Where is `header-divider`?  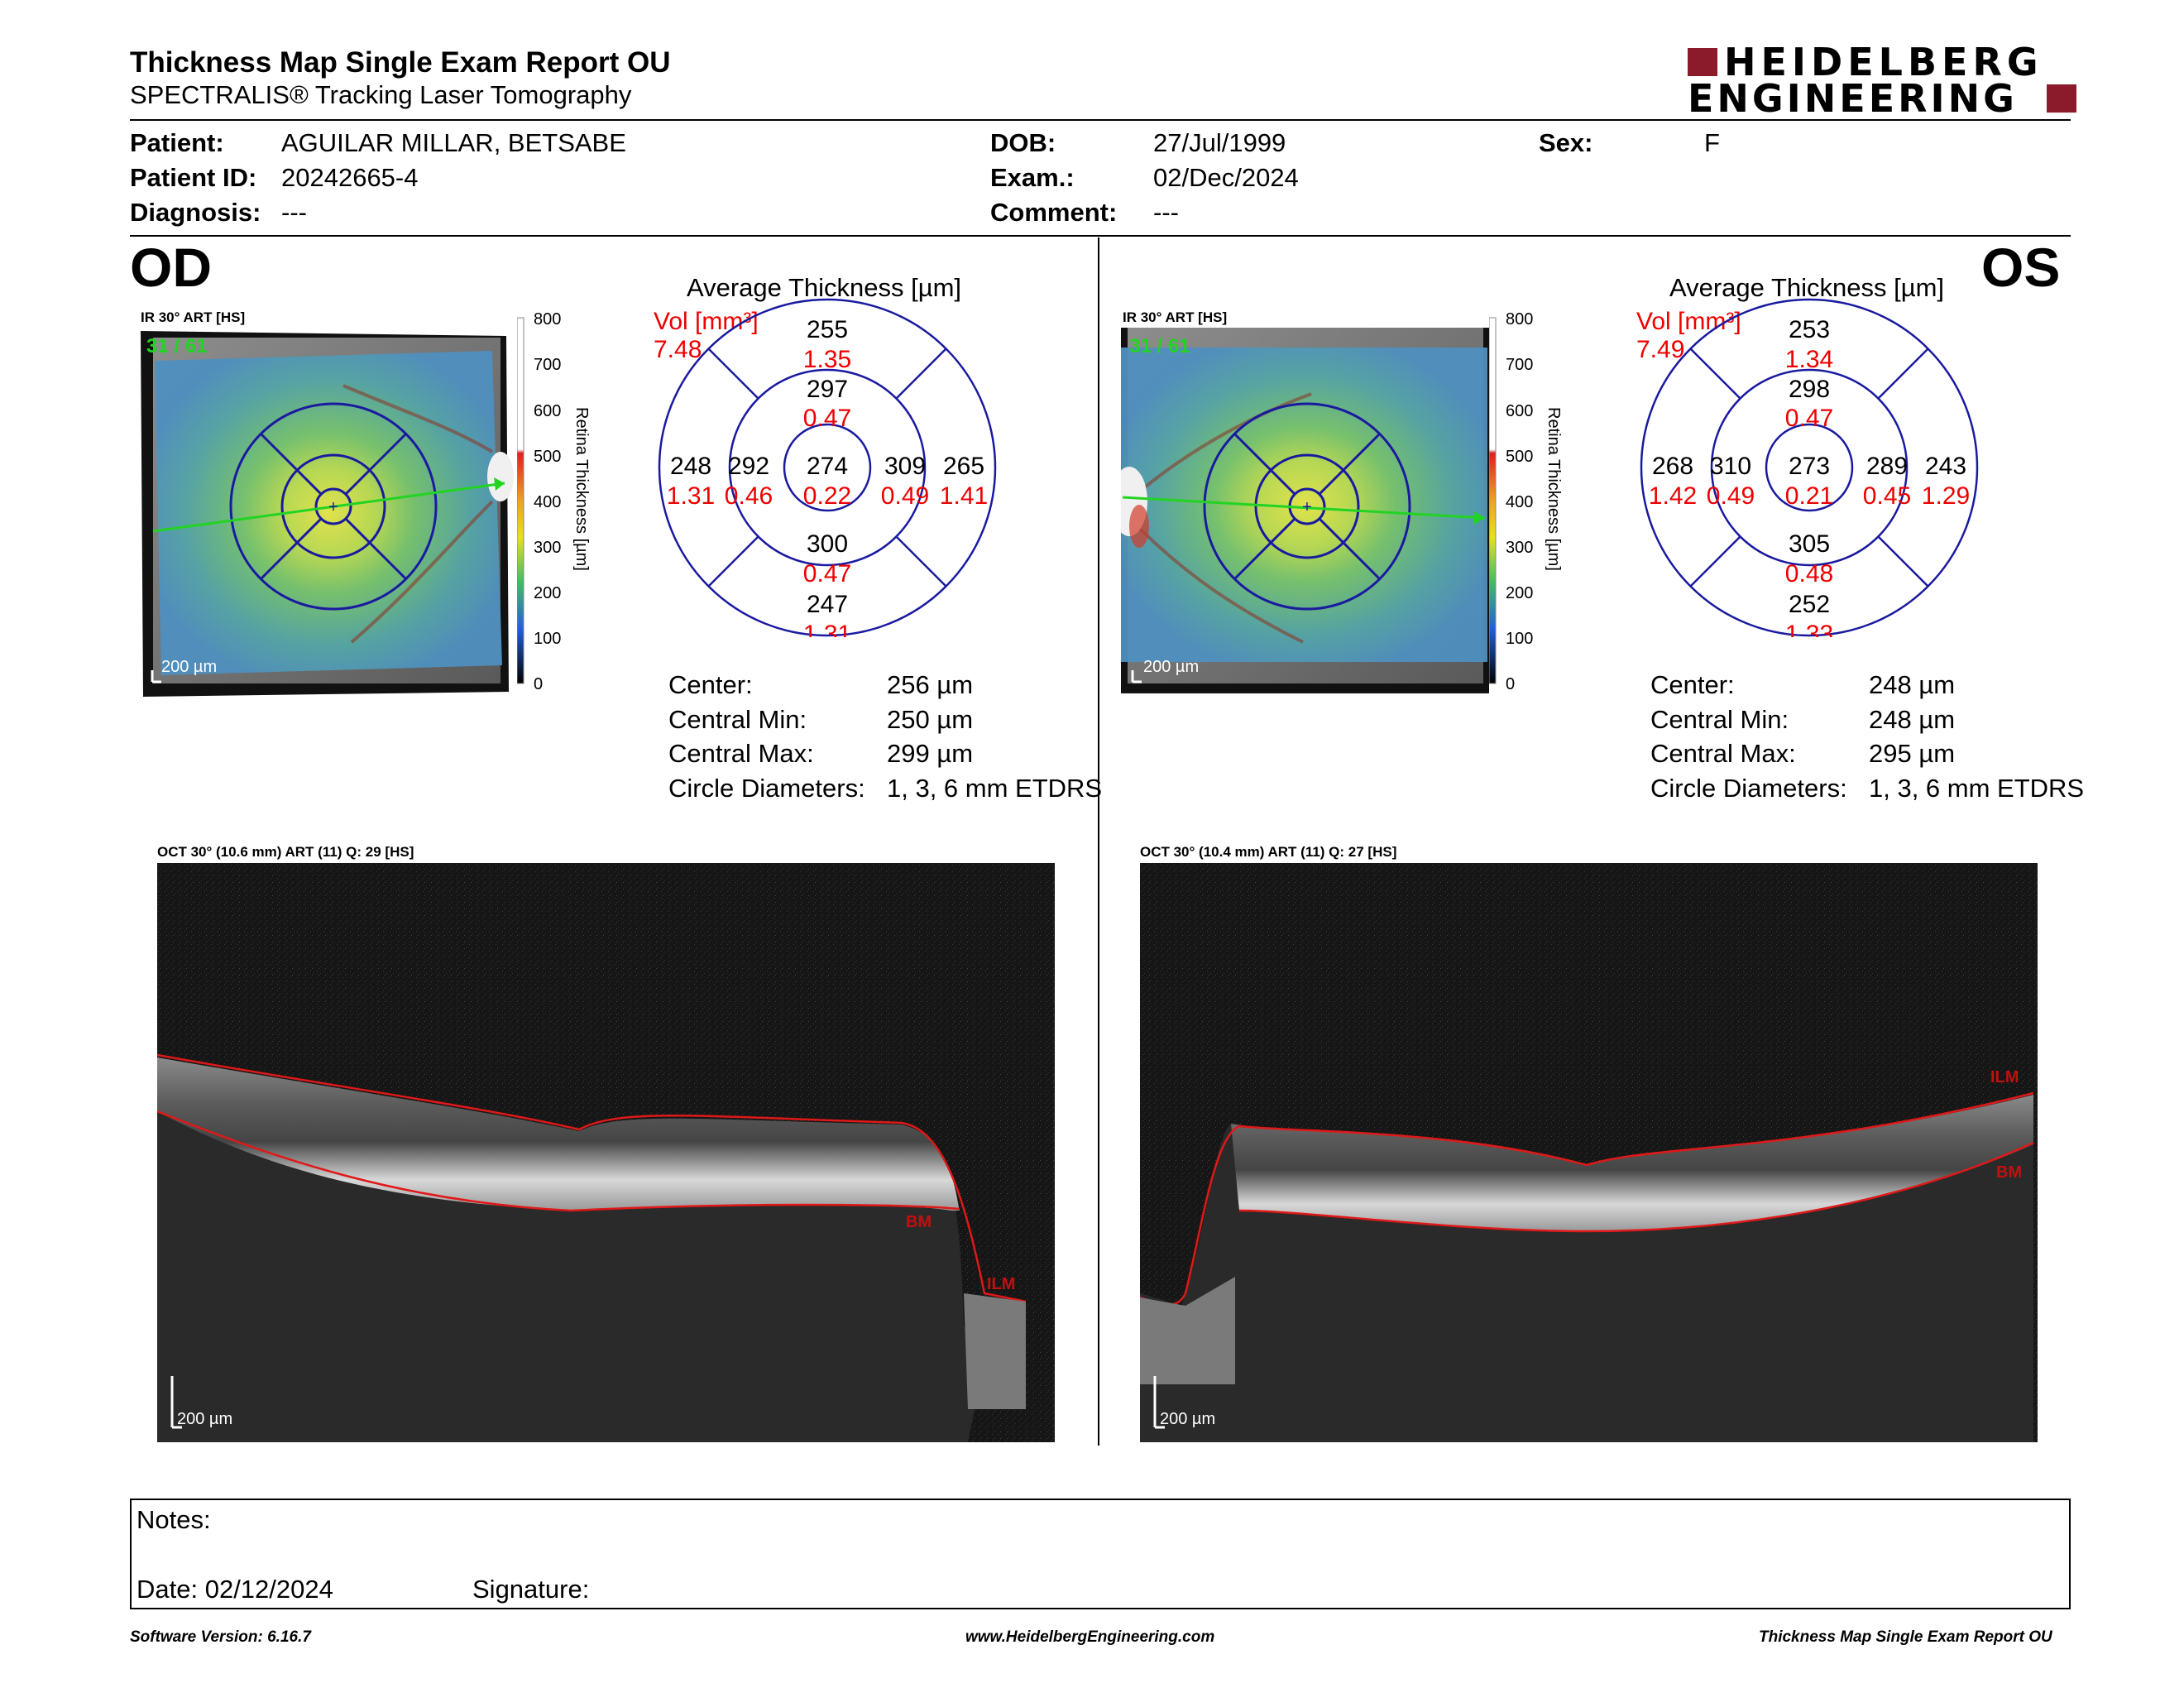 header-divider is located at coordinates (1100, 120).